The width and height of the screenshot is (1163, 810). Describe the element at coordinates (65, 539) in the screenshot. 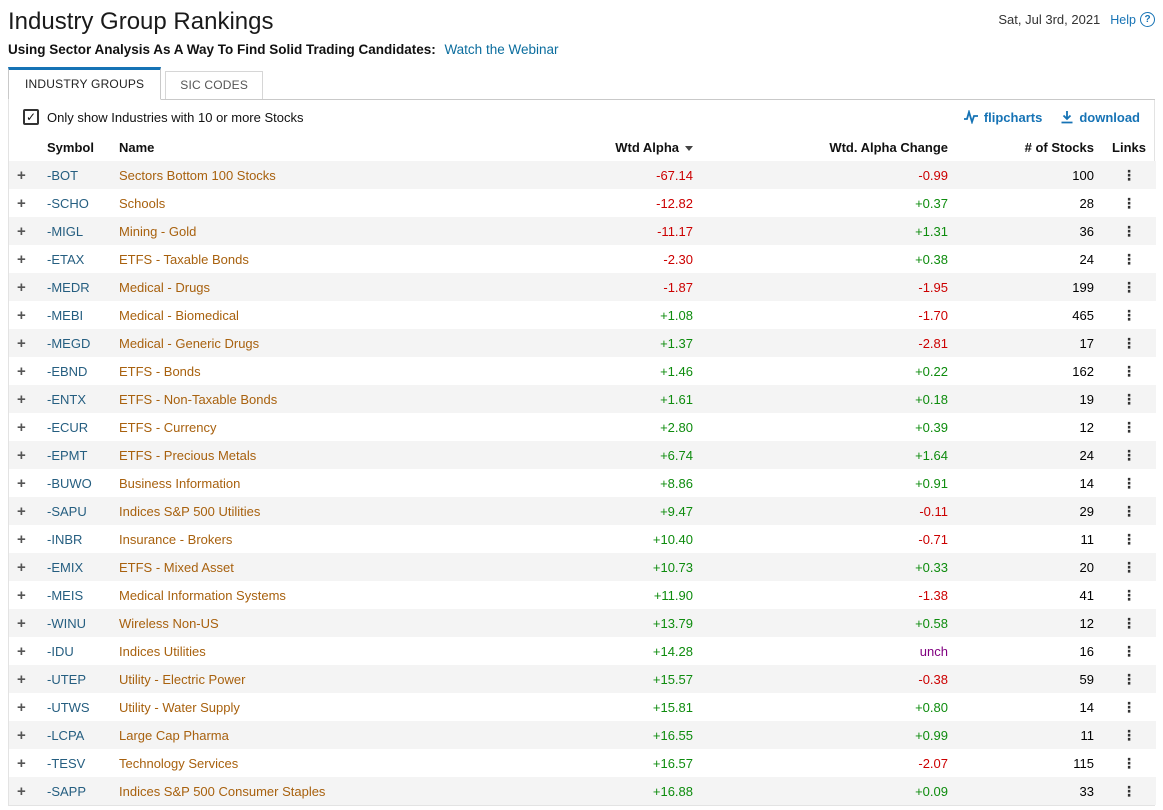

I see `symbol-link: -INBR` at that location.